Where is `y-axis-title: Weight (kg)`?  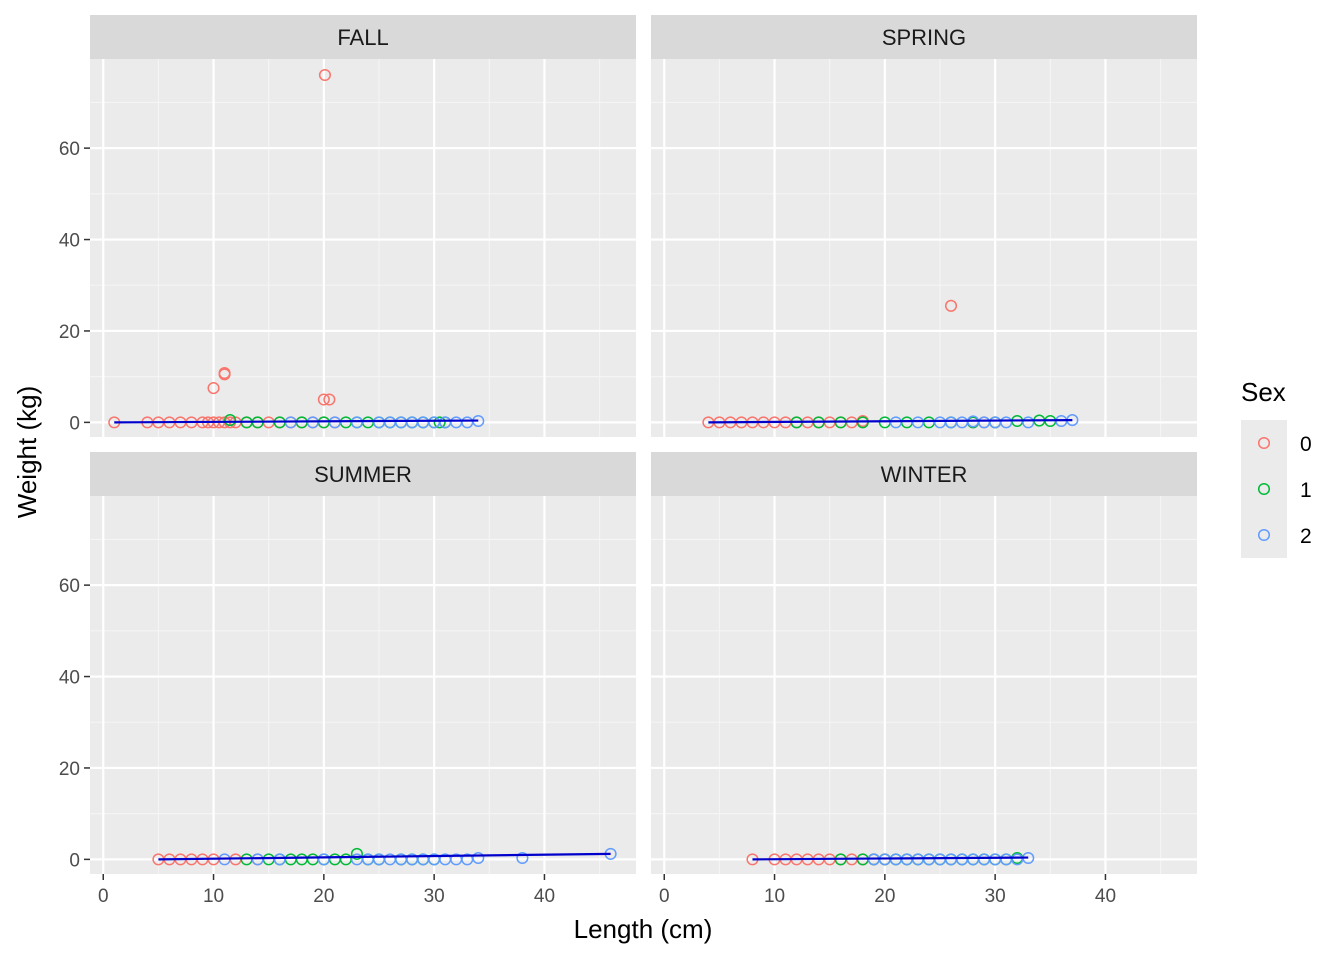 y-axis-title: Weight (kg) is located at coordinates (27, 452).